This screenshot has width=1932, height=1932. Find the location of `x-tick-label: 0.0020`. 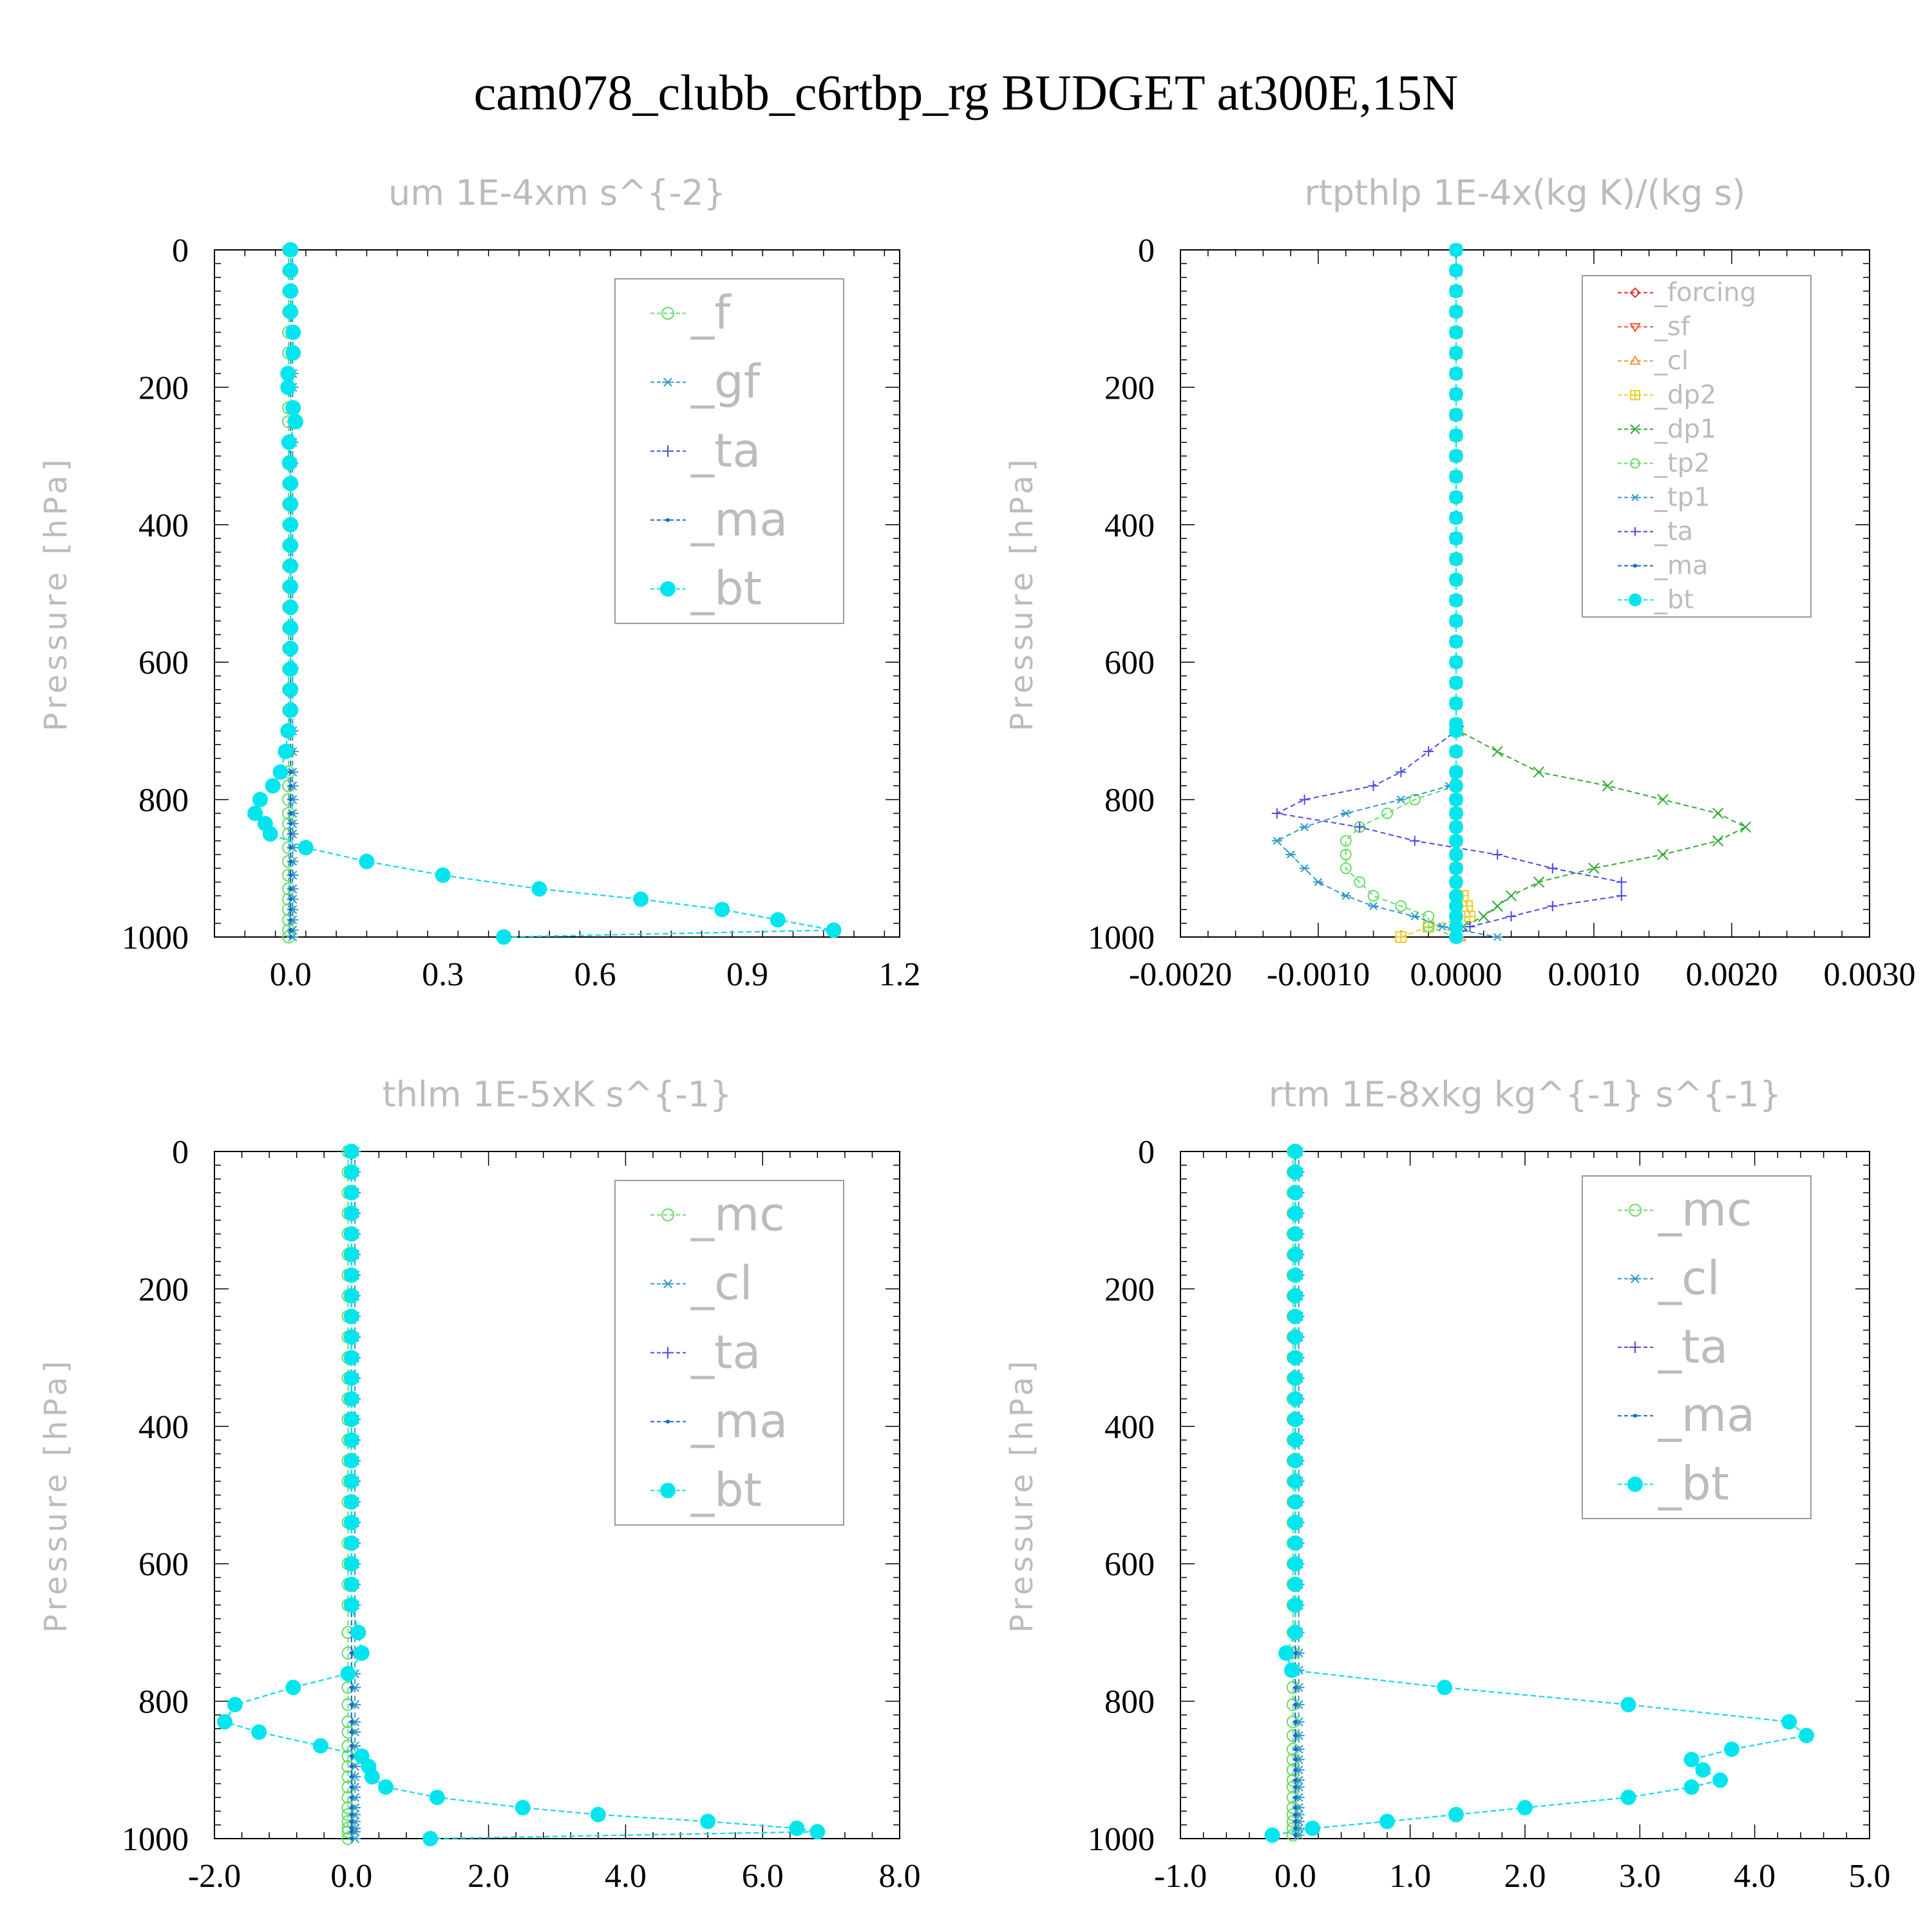

x-tick-label: 0.0020 is located at coordinates (1732, 975).